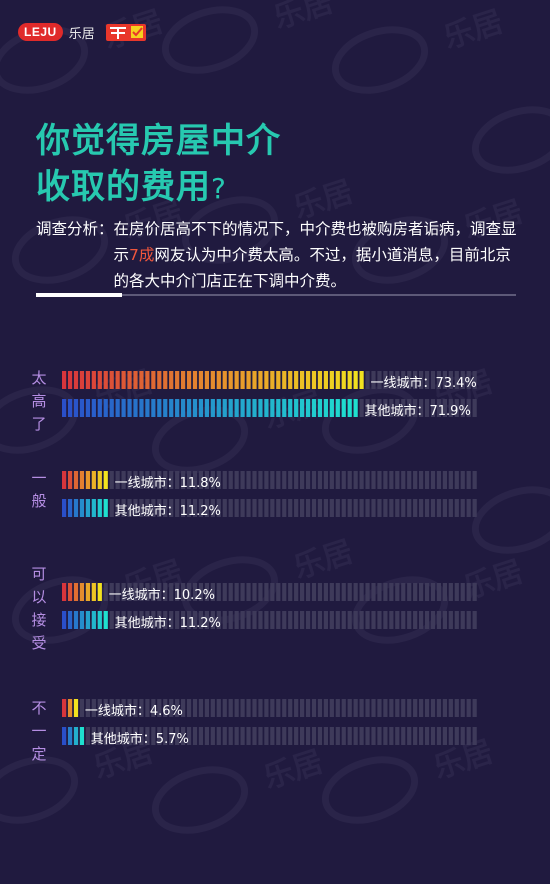  What do you see at coordinates (167, 483) in the screenshot?
I see `data-label: 一线城市：11.8%` at bounding box center [167, 483].